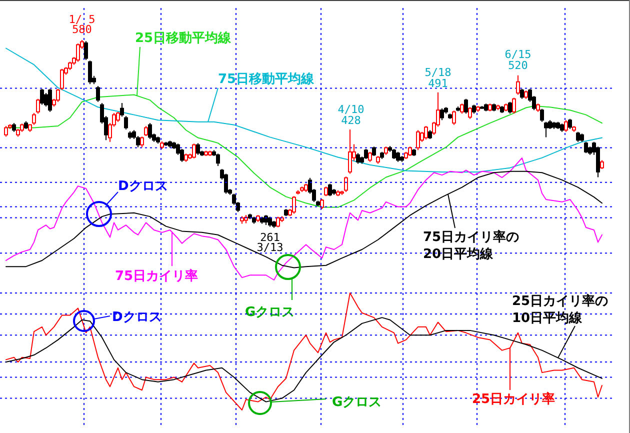 This screenshot has height=433, width=630. What do you see at coordinates (471, 245) in the screenshot?
I see `series-label: 75日カイリ率の 20日平均線` at bounding box center [471, 245].